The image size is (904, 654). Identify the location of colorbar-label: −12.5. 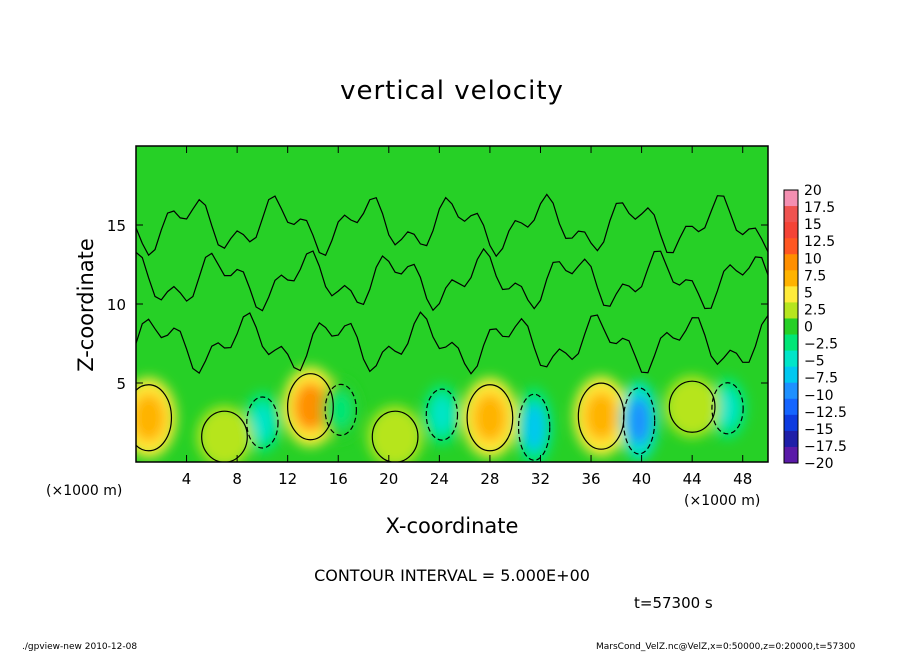
(825, 413).